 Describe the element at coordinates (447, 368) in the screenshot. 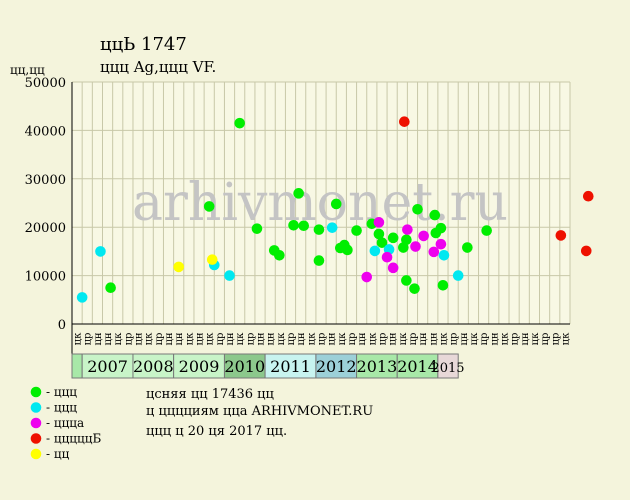

I see `year-label: 2015` at that location.